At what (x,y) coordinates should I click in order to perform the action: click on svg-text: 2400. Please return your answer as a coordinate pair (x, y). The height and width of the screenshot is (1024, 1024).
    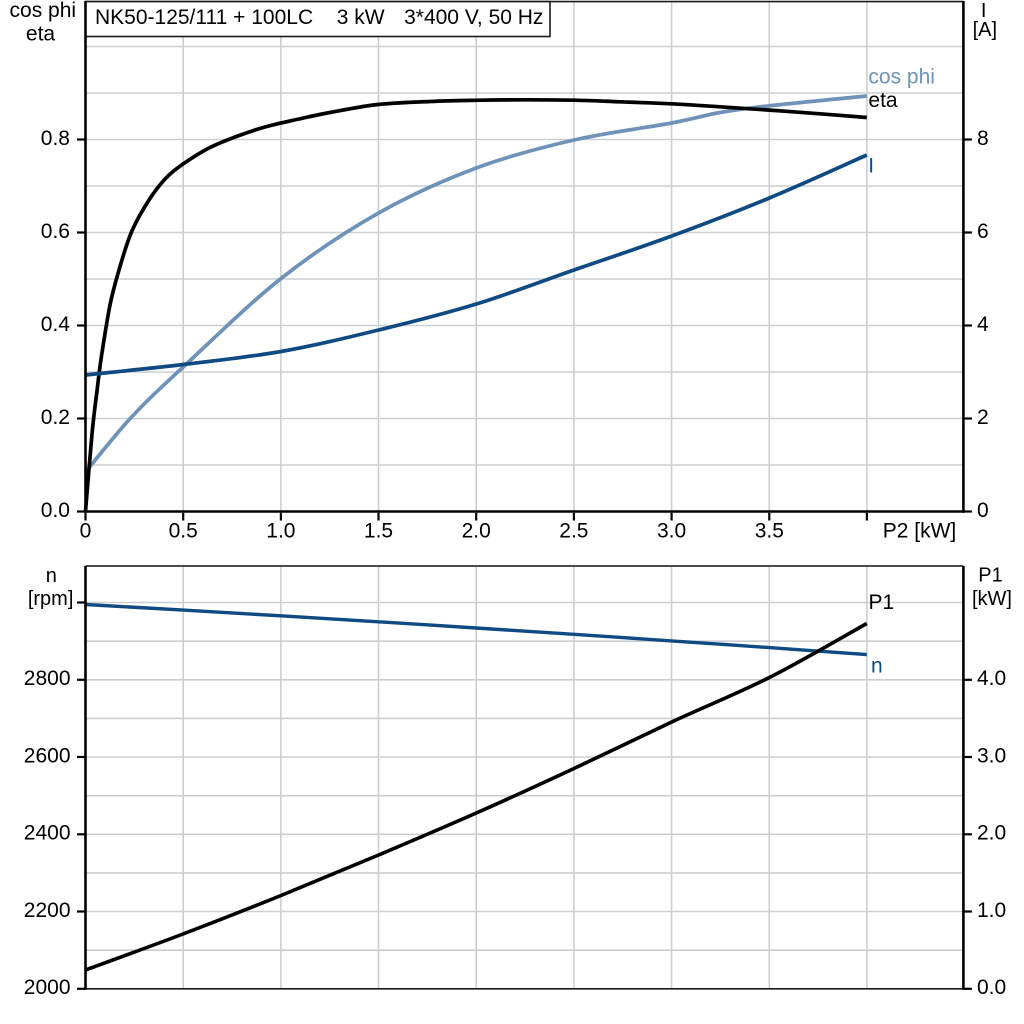
    Looking at the image, I should click on (47, 833).